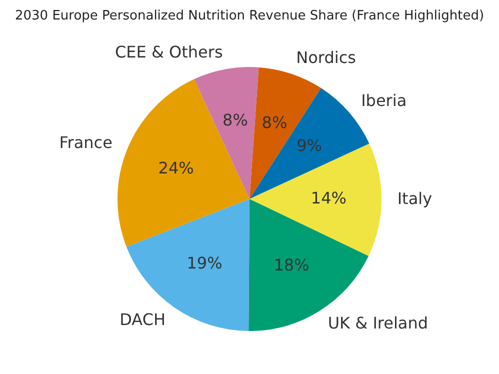 The width and height of the screenshot is (499, 374). What do you see at coordinates (328, 198) in the screenshot?
I see `data-label: 14%` at bounding box center [328, 198].